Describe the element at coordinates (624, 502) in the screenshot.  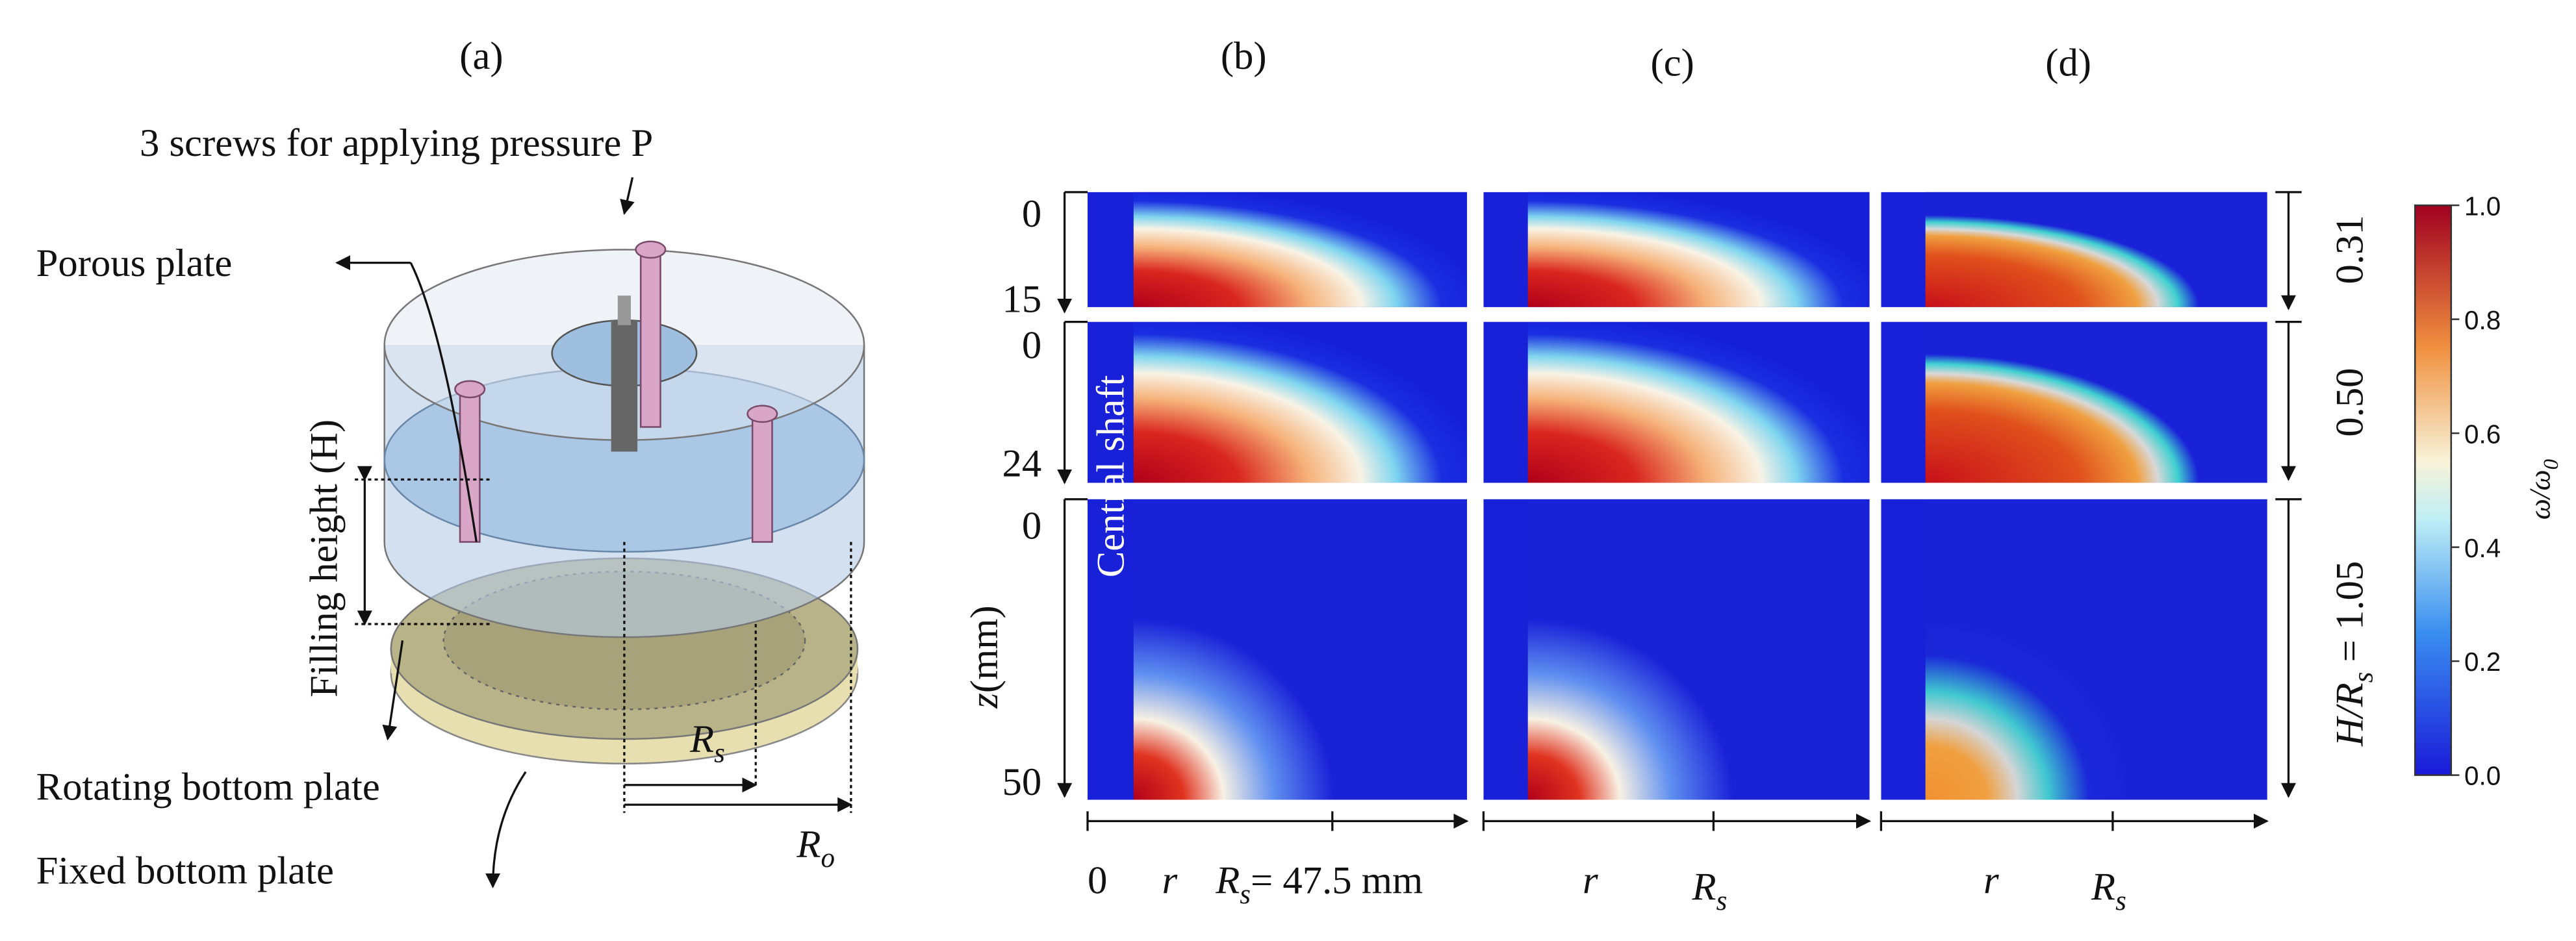
I see `apparatus` at that location.